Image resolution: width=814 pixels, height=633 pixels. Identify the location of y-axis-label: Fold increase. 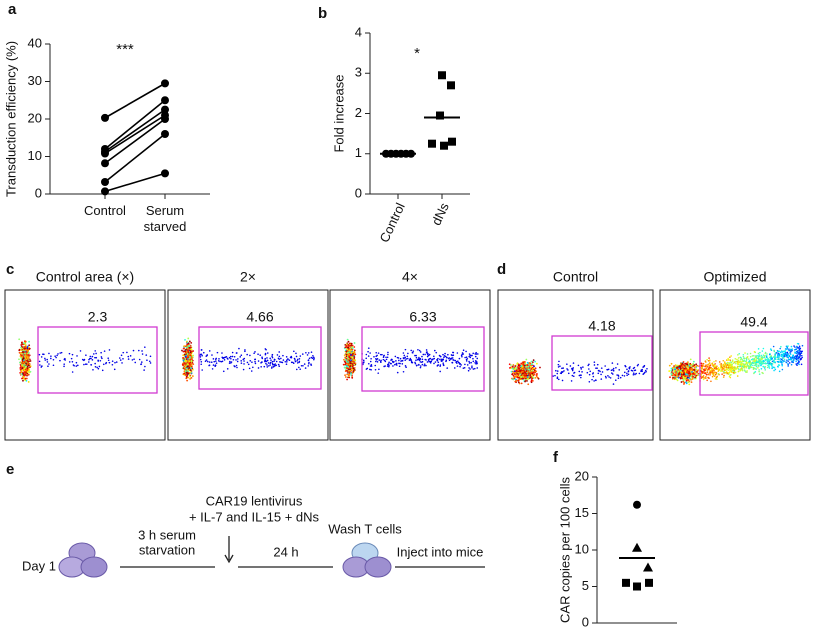
(338, 113).